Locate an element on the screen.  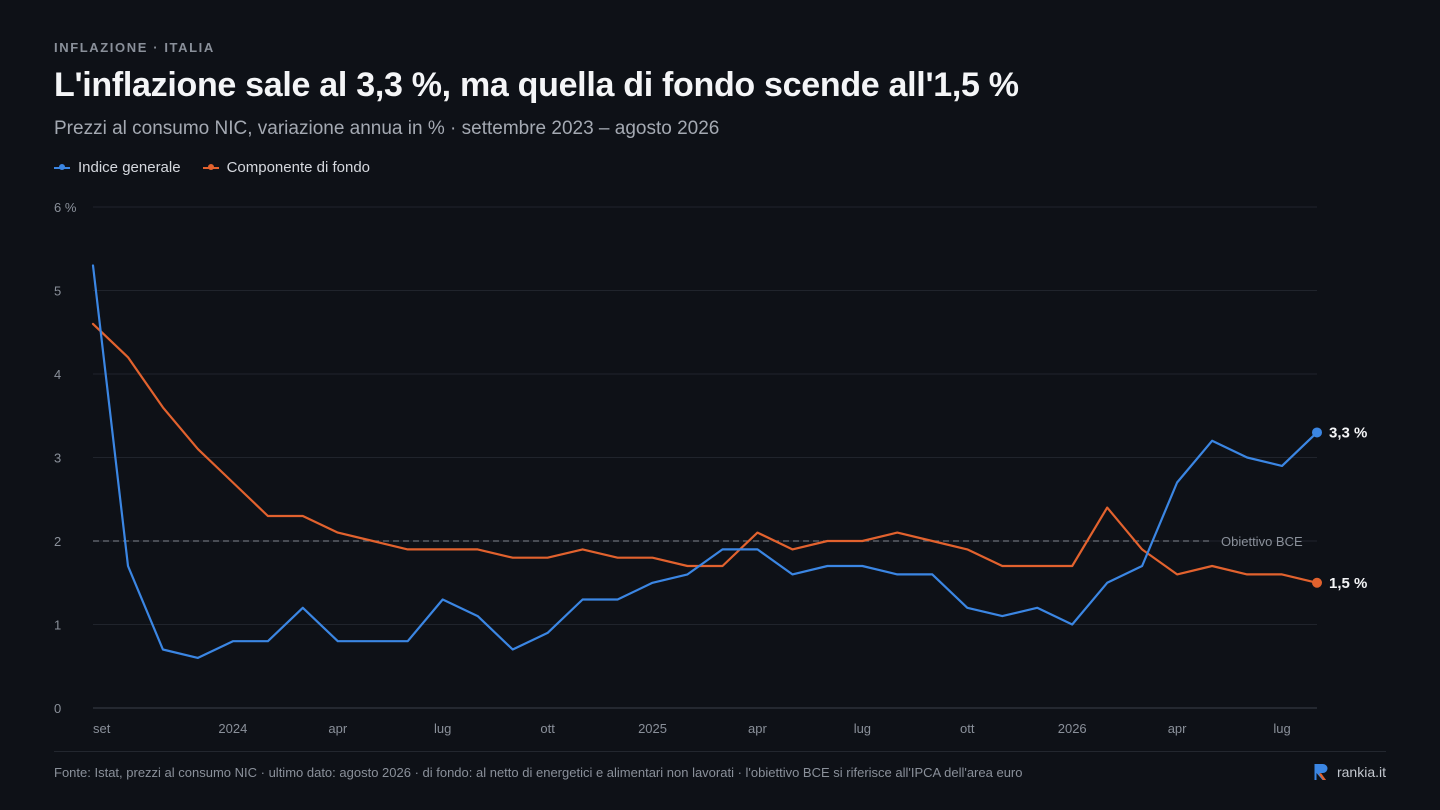
legend-label: Indice generale is located at coordinates (129, 167).